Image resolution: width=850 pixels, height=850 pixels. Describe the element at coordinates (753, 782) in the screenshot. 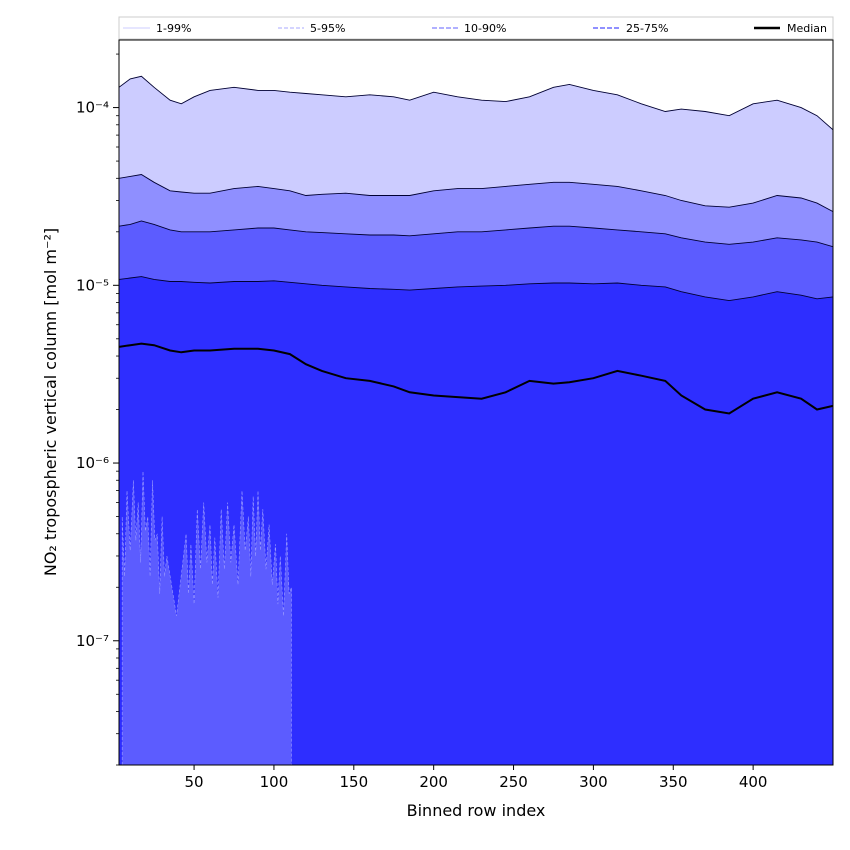

I see `x-tick-label: 400` at that location.